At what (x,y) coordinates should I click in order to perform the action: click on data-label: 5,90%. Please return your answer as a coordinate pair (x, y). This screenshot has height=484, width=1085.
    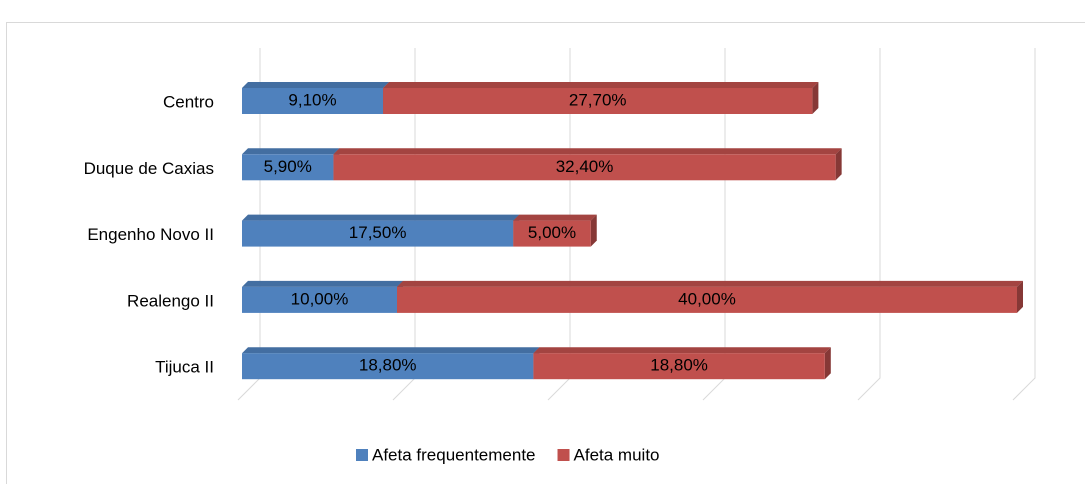
    Looking at the image, I should click on (288, 166).